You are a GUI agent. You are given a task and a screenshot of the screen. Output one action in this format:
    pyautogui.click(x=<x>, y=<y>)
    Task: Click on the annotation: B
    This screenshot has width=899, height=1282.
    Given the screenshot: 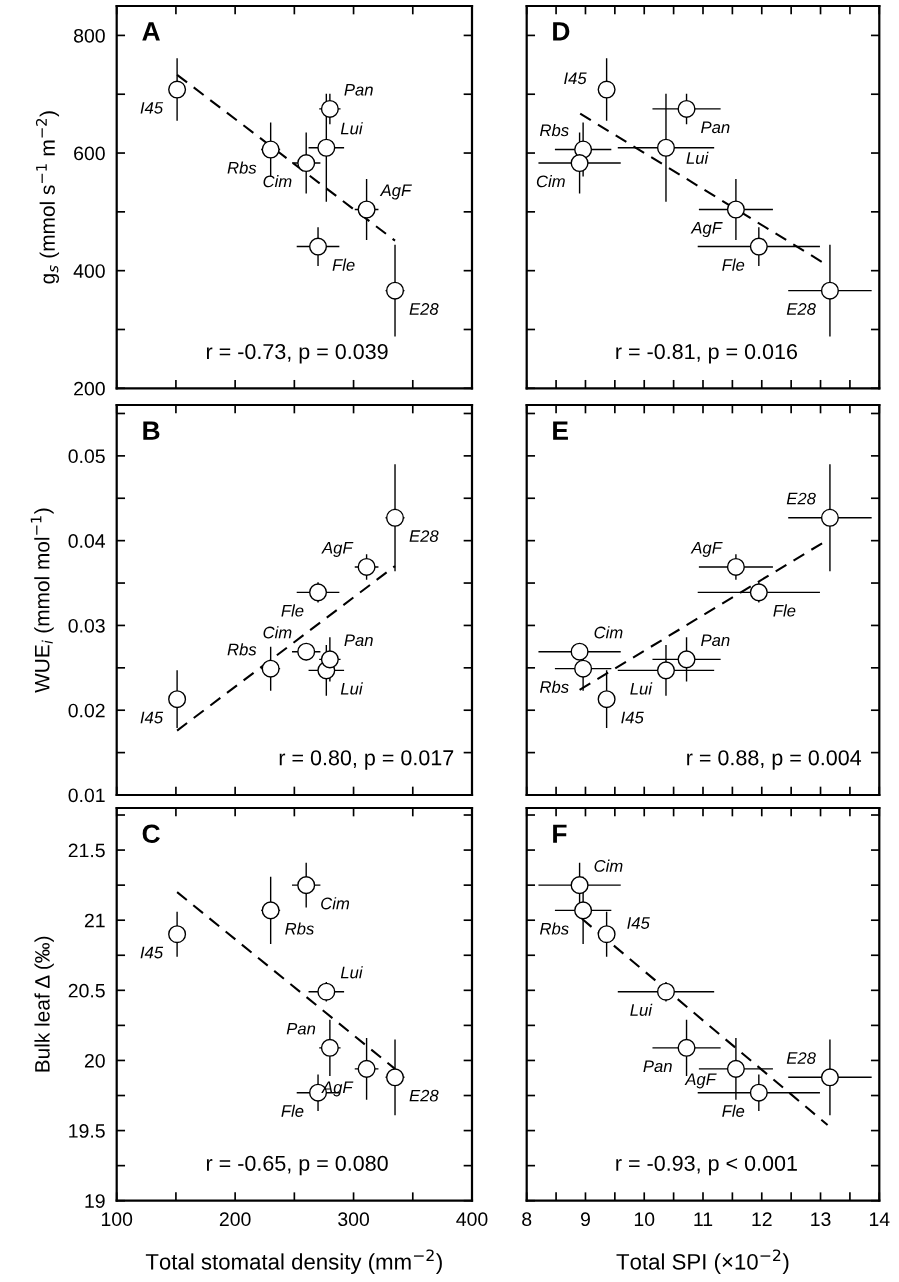 What is the action you would take?
    pyautogui.click(x=151, y=430)
    